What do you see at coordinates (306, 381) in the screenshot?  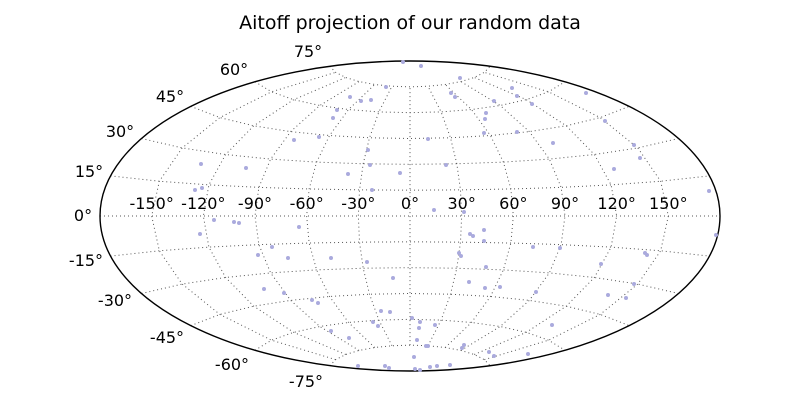 I see `latitude-label: -75°` at bounding box center [306, 381].